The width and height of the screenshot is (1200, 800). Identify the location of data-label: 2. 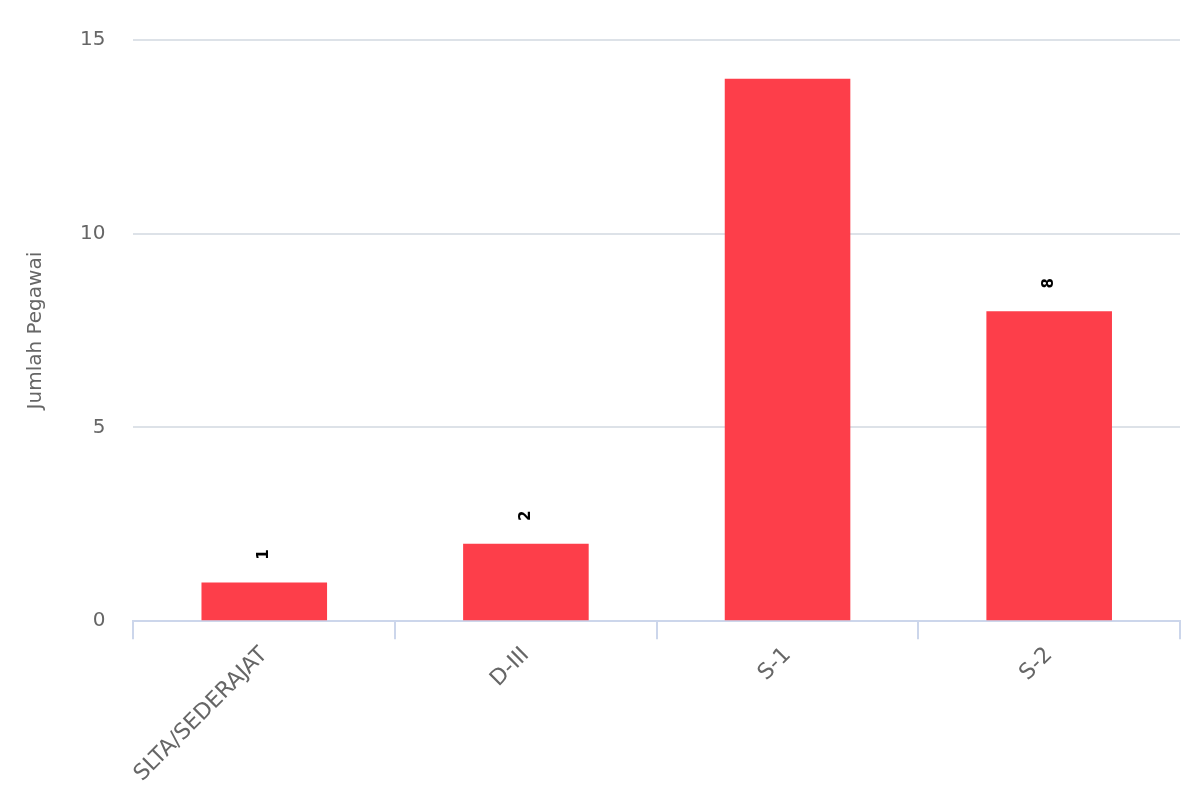
(524, 515).